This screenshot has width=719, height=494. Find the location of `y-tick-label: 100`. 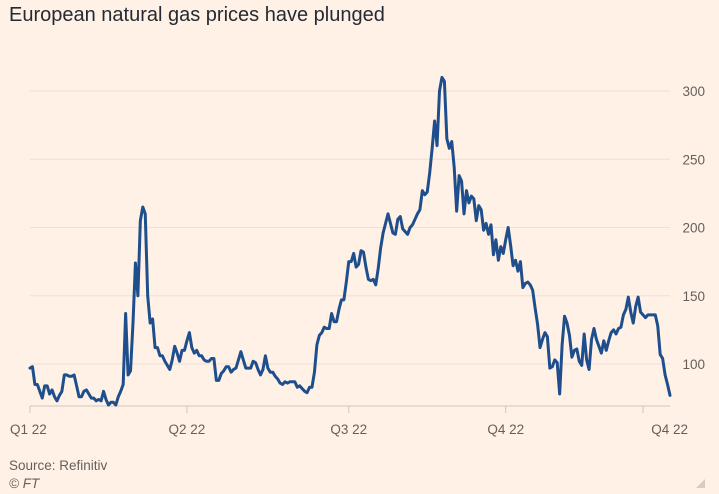

y-tick-label: 100 is located at coordinates (693, 364).